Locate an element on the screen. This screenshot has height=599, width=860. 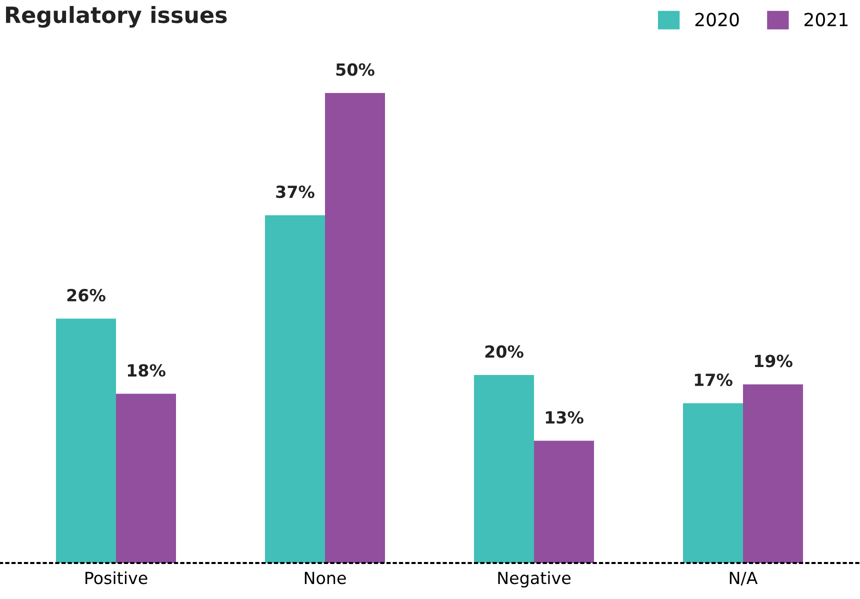
data-label: 26% is located at coordinates (86, 295).